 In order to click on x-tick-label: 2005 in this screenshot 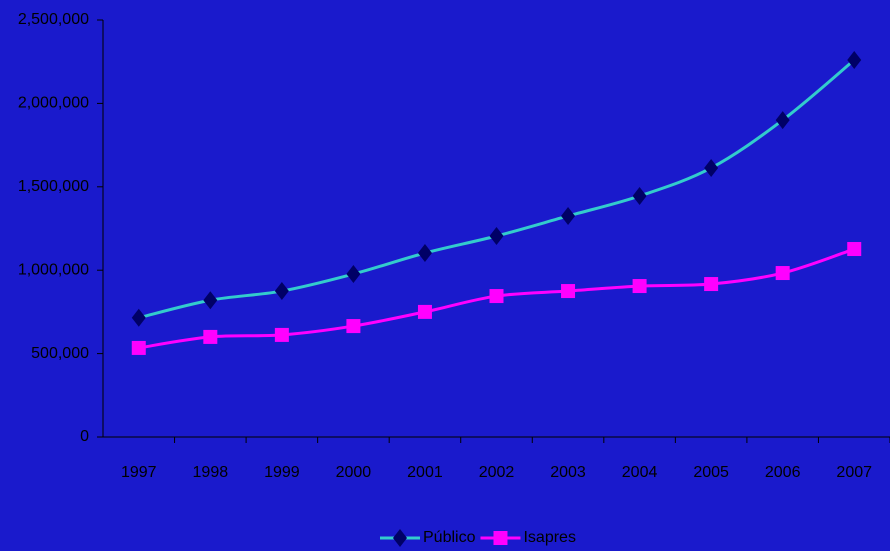, I will do `click(711, 472)`.